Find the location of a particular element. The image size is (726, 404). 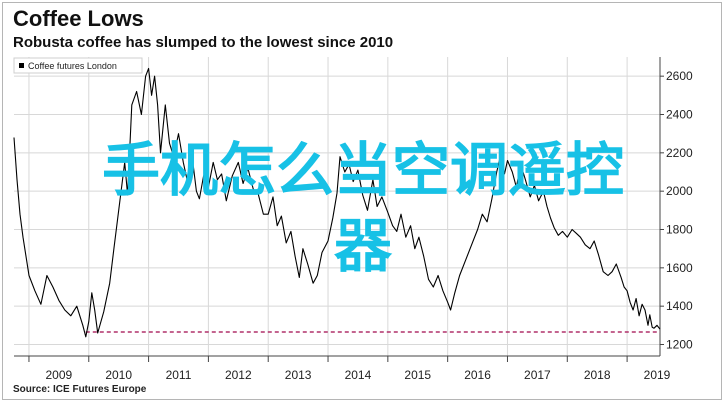

x-tick-label: 2014 is located at coordinates (358, 375).